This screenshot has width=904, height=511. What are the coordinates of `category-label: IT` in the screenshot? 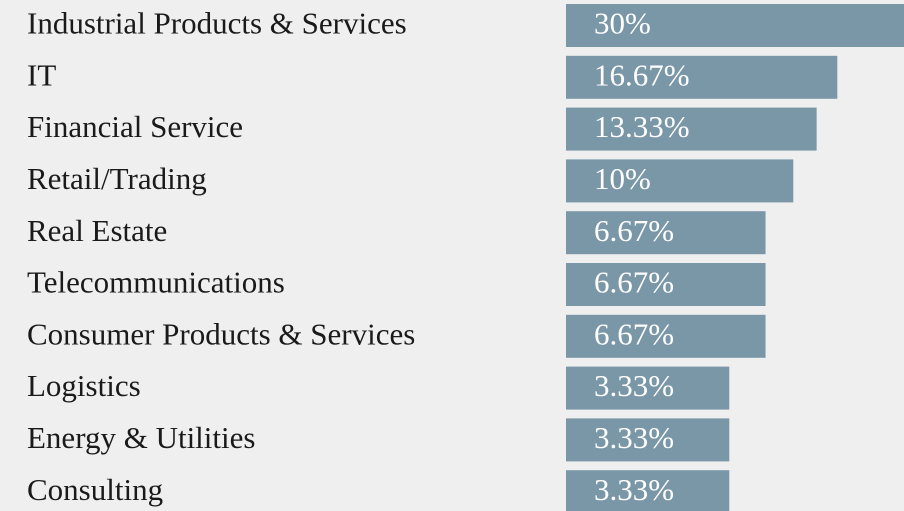 It's located at (41, 74).